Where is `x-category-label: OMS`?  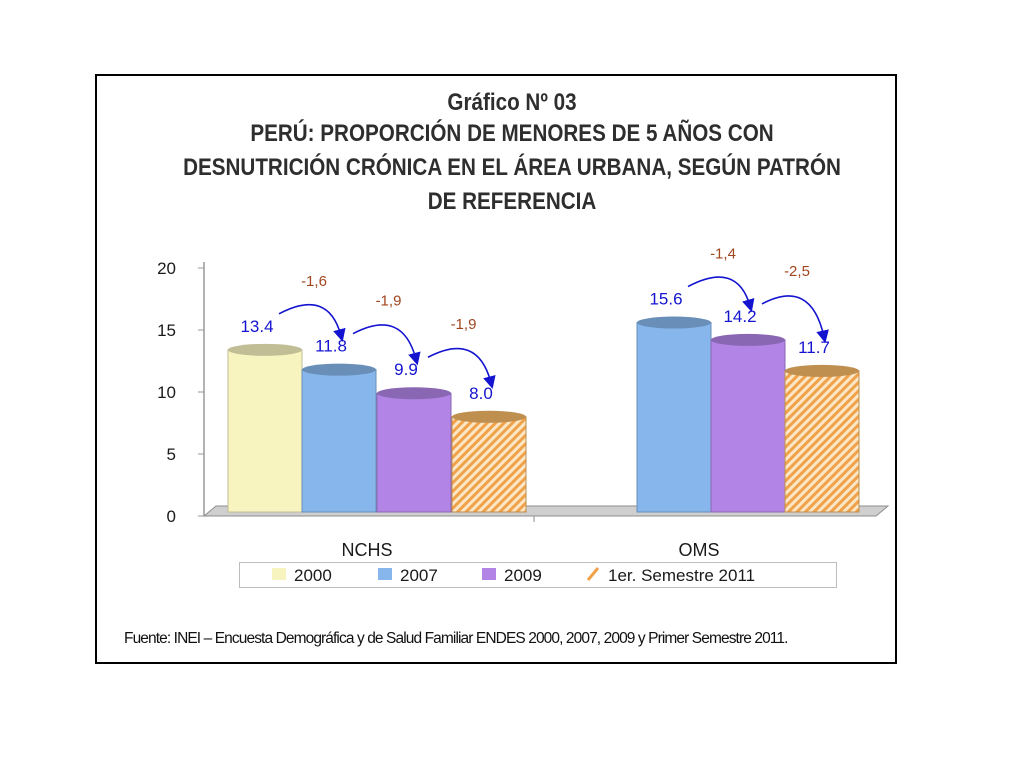 x-category-label: OMS is located at coordinates (698, 550).